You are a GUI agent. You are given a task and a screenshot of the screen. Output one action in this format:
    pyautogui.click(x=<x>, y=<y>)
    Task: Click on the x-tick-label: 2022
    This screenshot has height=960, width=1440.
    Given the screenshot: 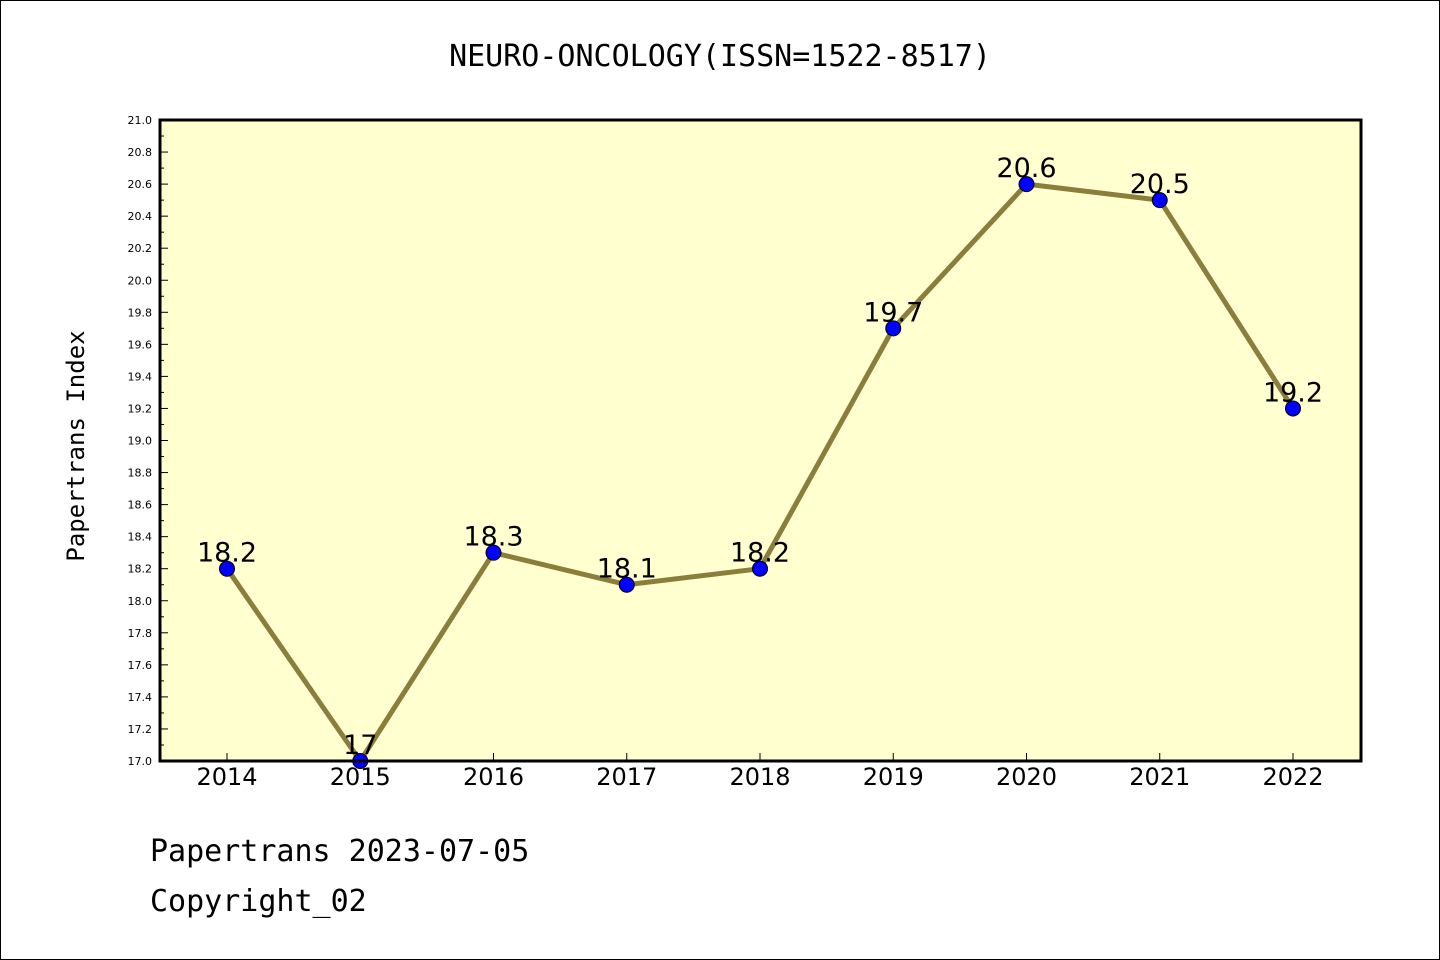 What is the action you would take?
    pyautogui.click(x=1292, y=777)
    